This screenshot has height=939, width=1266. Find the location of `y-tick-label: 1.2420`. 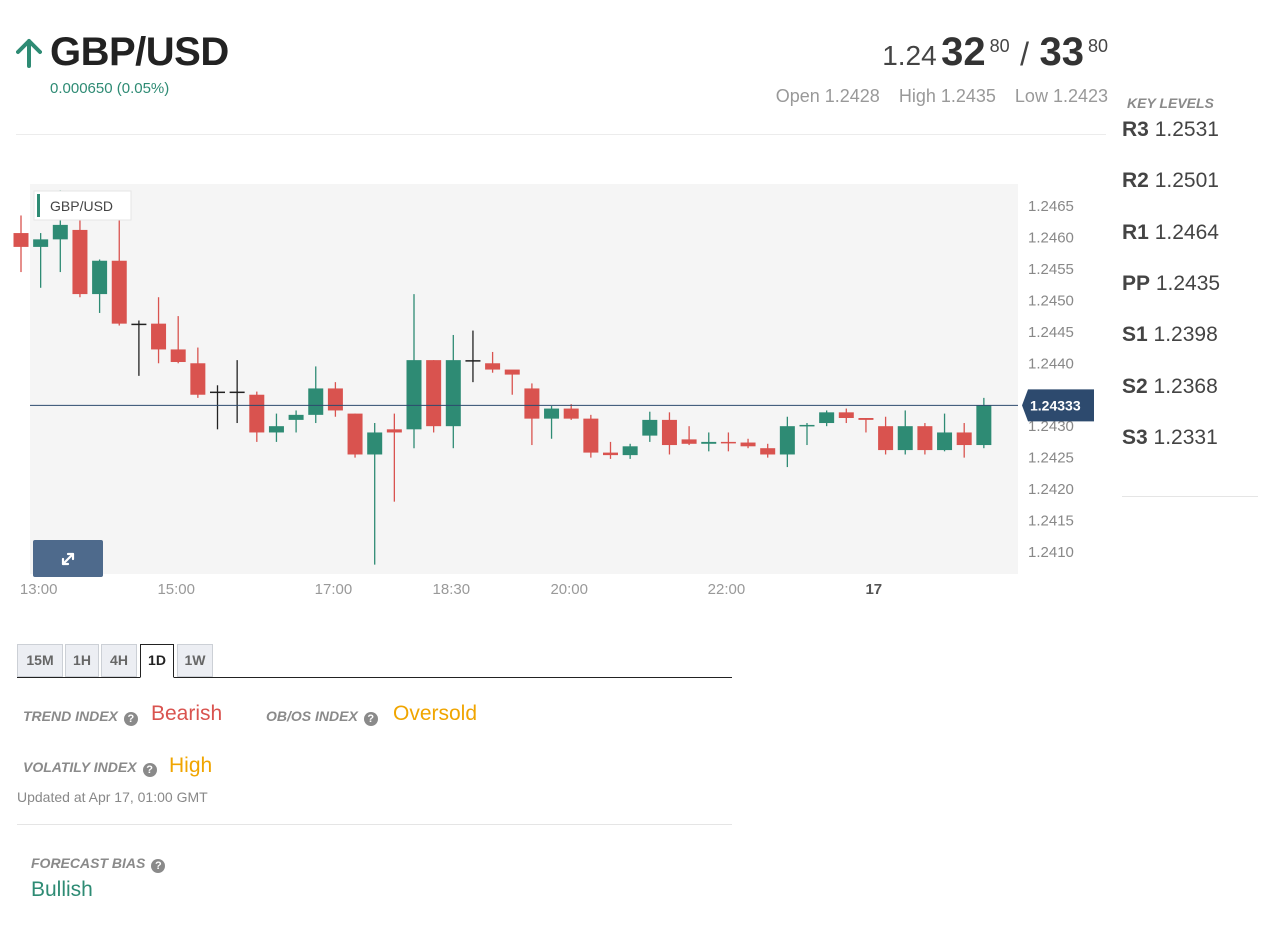

y-tick-label: 1.2420 is located at coordinates (1051, 489).